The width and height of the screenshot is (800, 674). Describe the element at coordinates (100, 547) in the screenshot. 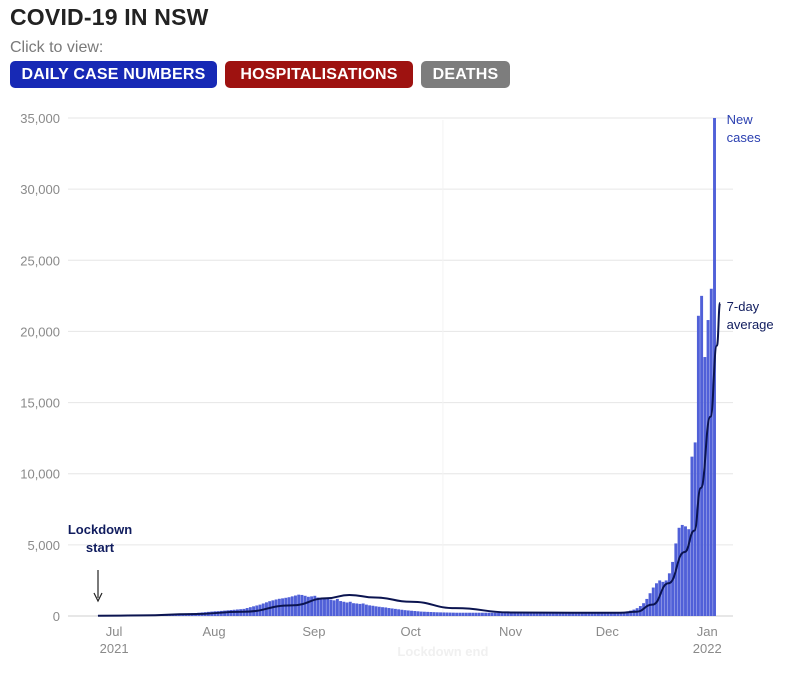

I see `lockdown-start-label: start` at that location.